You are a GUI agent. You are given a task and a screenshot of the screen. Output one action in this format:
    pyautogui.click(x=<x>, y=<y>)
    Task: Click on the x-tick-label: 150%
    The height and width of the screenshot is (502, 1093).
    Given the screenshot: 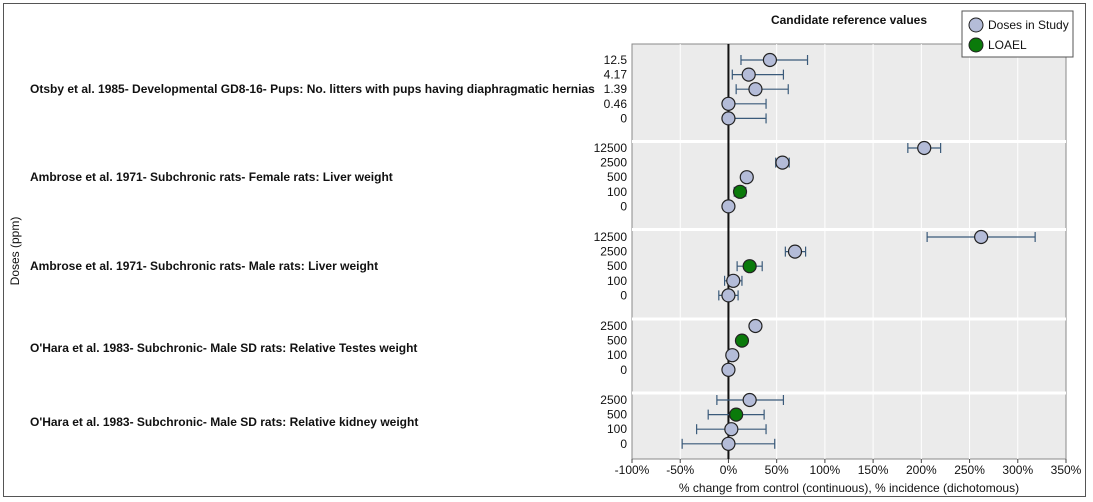 What is the action you would take?
    pyautogui.click(x=873, y=470)
    